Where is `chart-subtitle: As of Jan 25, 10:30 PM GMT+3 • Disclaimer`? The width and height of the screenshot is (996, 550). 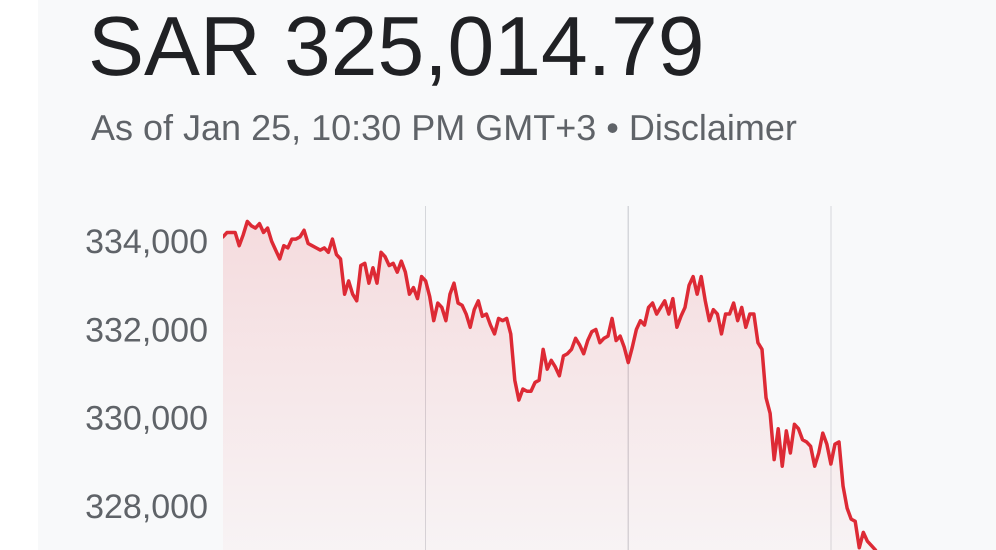 chart-subtitle: As of Jan 25, 10:30 PM GMT+3 • Disclaimer is located at coordinates (444, 127).